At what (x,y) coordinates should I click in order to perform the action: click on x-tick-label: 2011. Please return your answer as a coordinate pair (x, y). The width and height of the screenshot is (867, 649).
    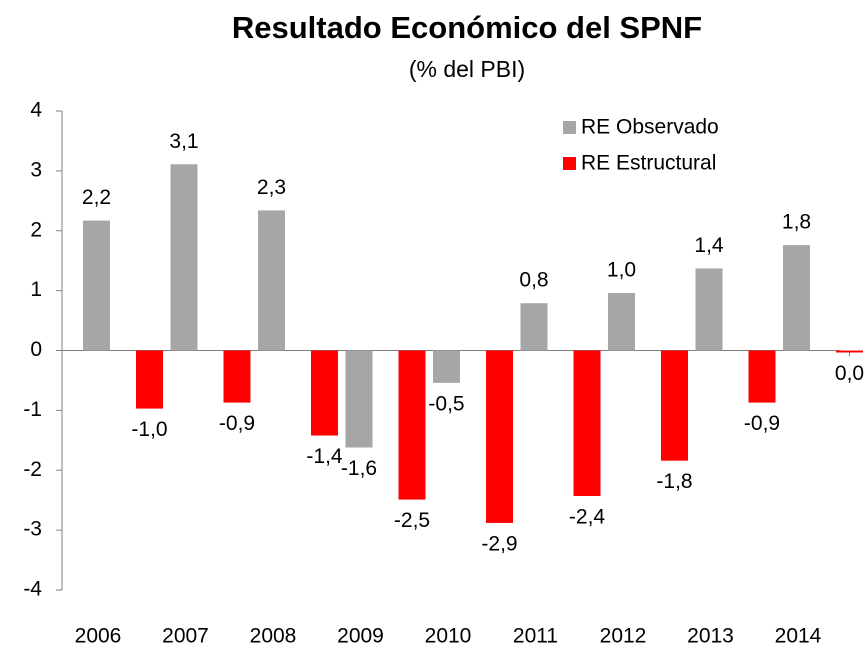
    Looking at the image, I should click on (535, 636).